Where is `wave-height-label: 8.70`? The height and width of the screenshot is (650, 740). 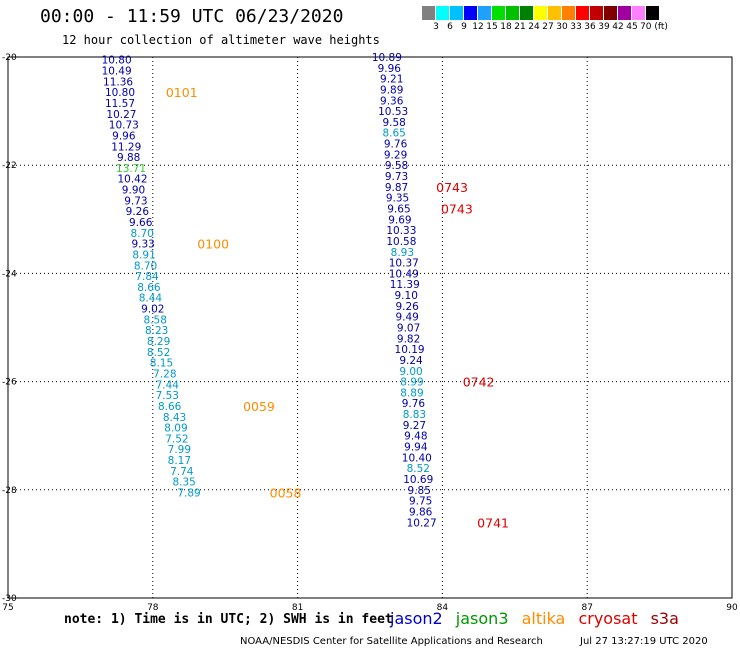
wave-height-label: 8.70 is located at coordinates (145, 266).